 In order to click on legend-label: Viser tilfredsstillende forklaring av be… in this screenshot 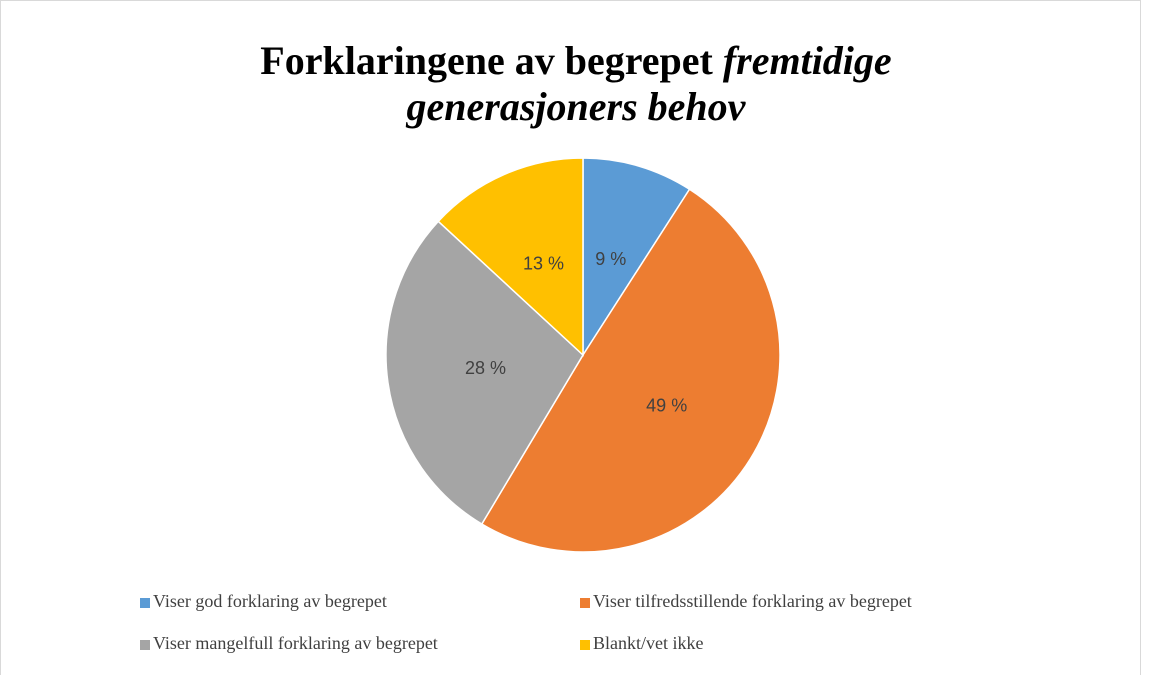, I will do `click(752, 601)`.